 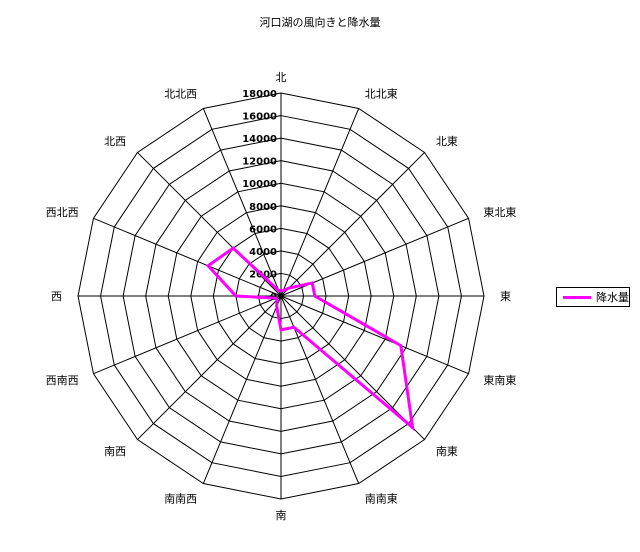 What do you see at coordinates (180, 498) in the screenshot?
I see `category-label: 南南西` at bounding box center [180, 498].